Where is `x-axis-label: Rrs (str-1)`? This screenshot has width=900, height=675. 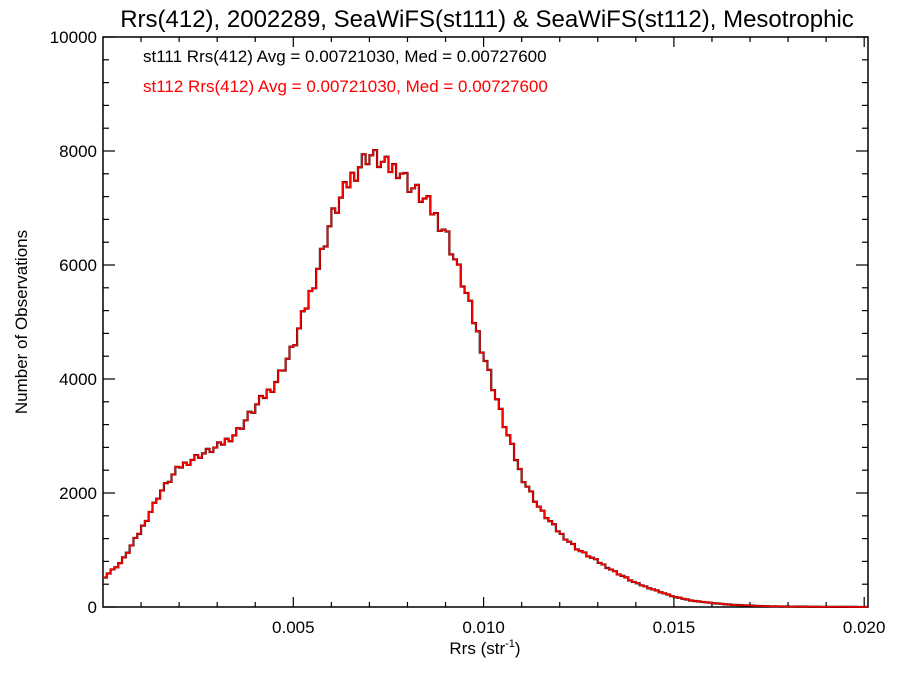
x-axis-label: Rrs (str-1) is located at coordinates (484, 648).